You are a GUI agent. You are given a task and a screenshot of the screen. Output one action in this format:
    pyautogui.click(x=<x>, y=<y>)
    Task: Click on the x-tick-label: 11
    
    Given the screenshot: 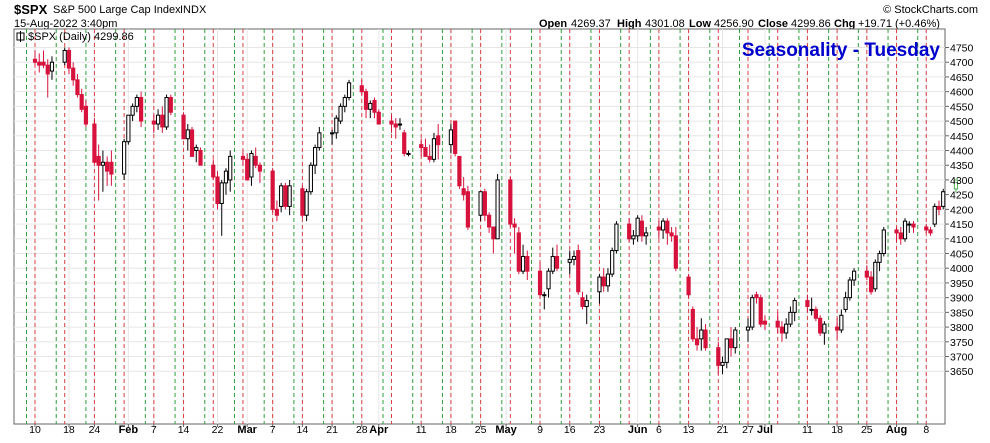 What is the action you would take?
    pyautogui.click(x=421, y=430)
    